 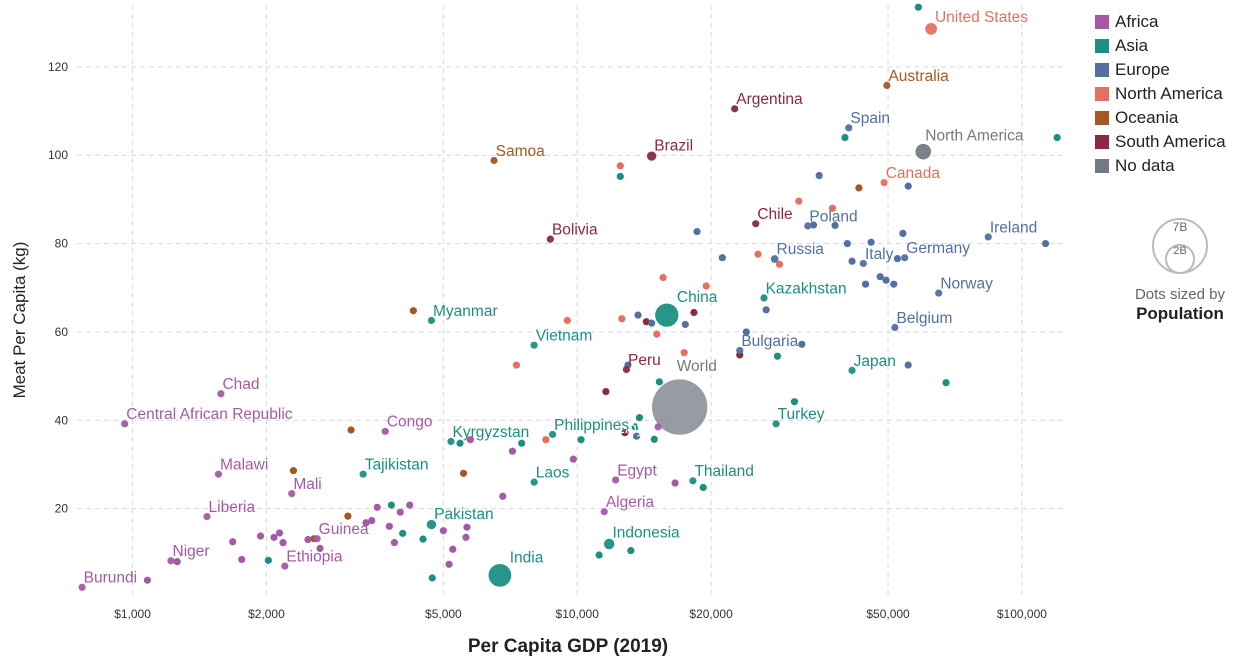 I want to click on data-point-india, so click(x=500, y=575).